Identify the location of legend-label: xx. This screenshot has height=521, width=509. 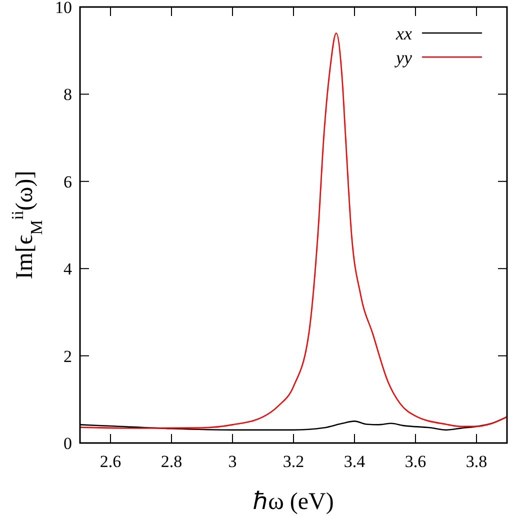
(403, 33).